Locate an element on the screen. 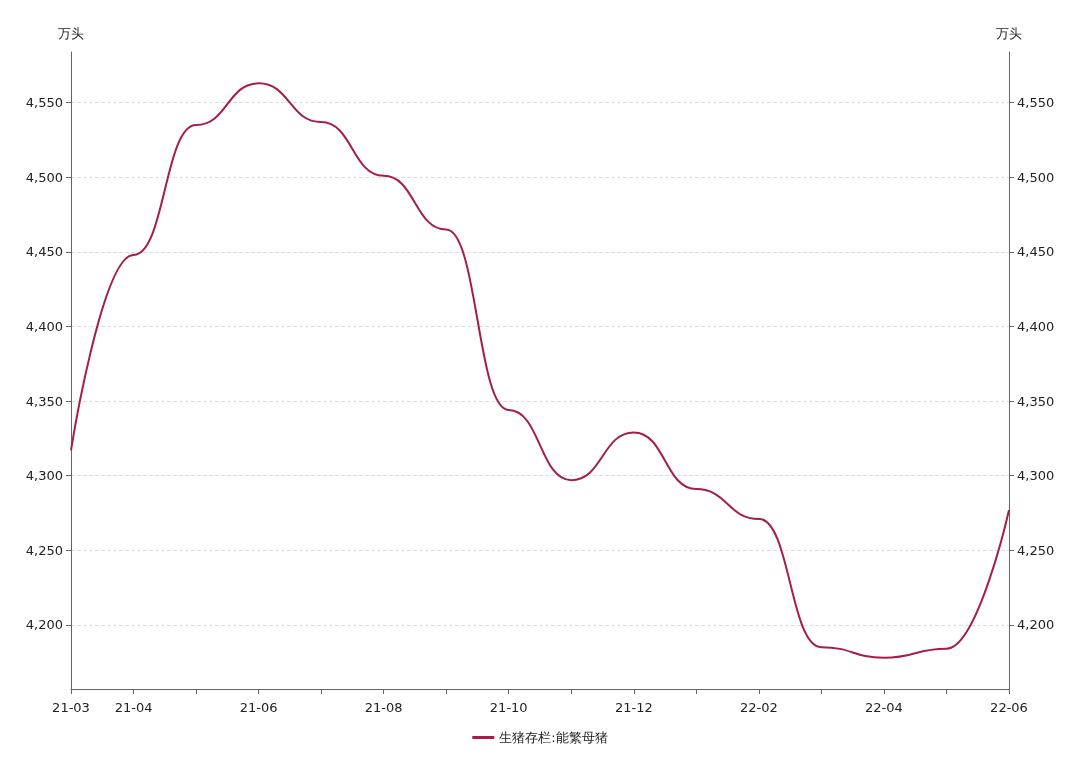 Image resolution: width=1080 pixels, height=775 pixels. x-tick-label: 21-06 is located at coordinates (258, 707).